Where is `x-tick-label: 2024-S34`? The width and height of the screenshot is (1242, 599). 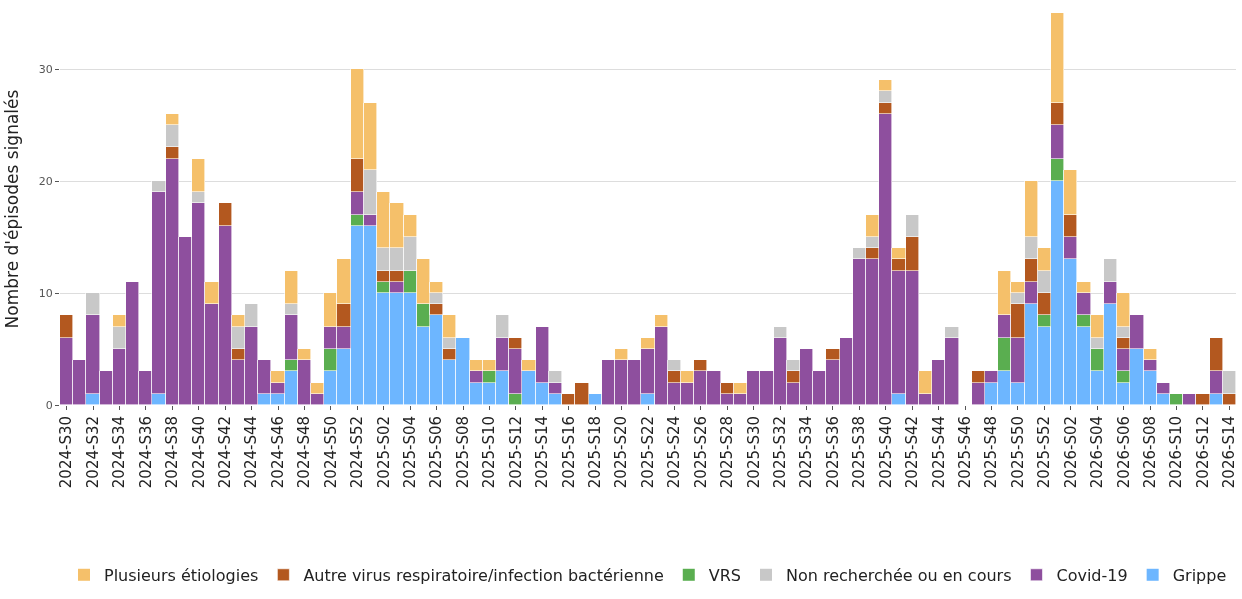
x-tick-label: 2024-S34 is located at coordinates (119, 452).